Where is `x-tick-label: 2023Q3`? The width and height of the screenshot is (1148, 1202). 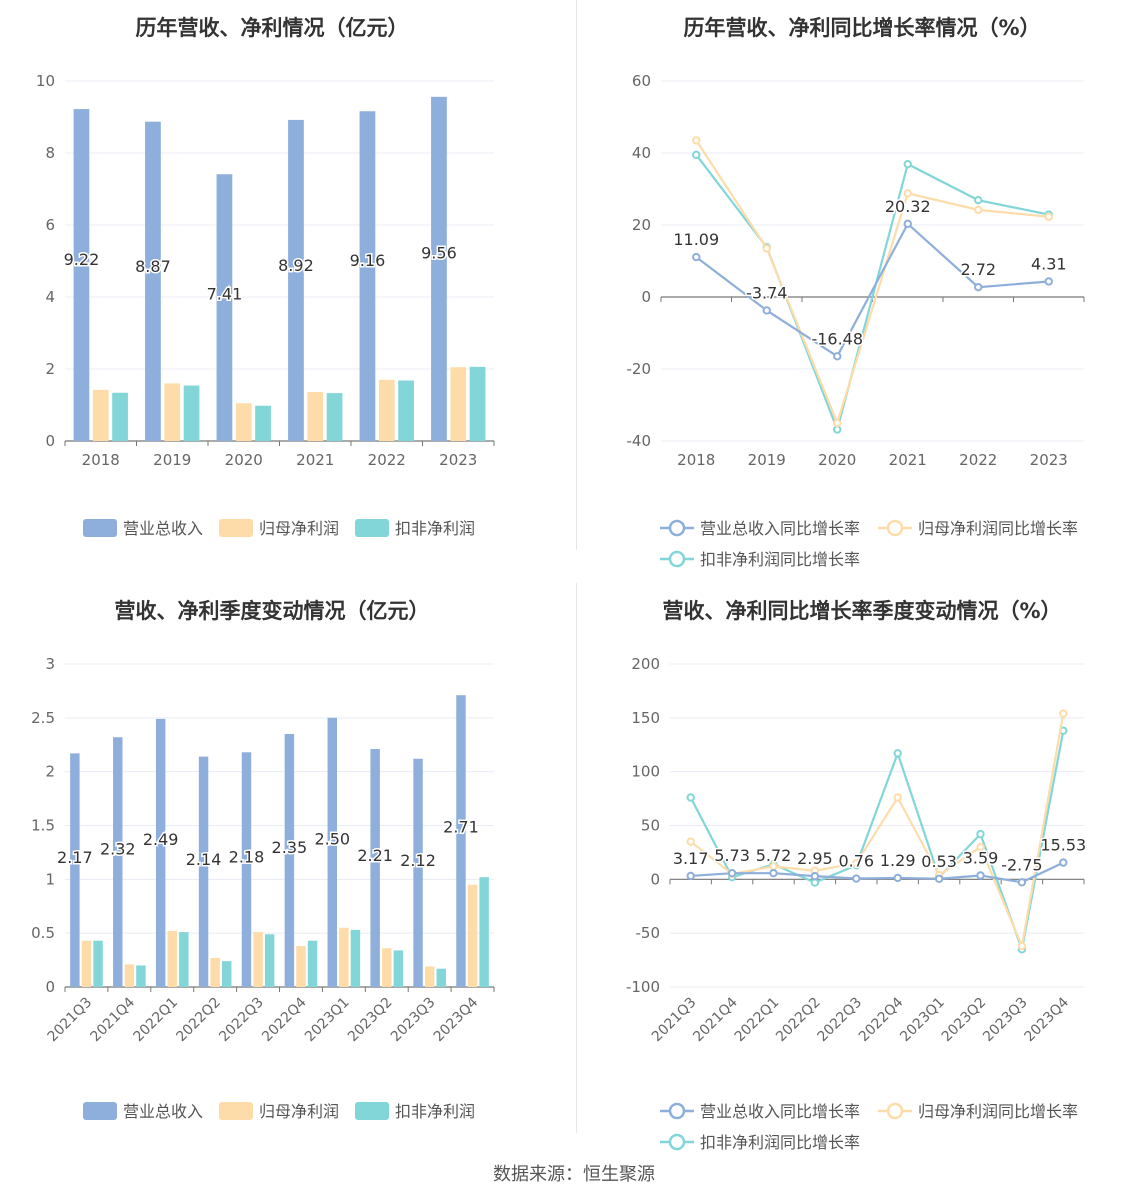 x-tick-label: 2023Q3 is located at coordinates (1005, 1020).